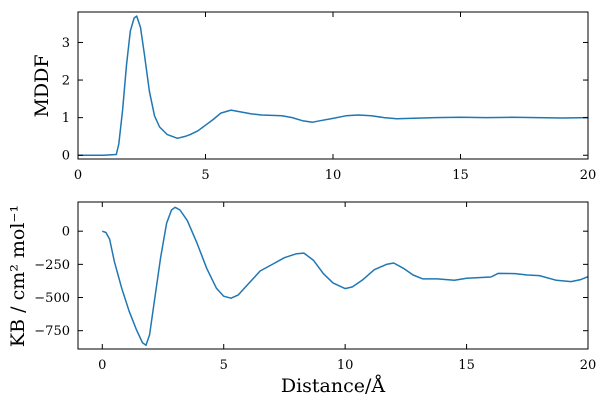 The height and width of the screenshot is (400, 600). I want to click on y-tick-label: −500, so click(52, 298).